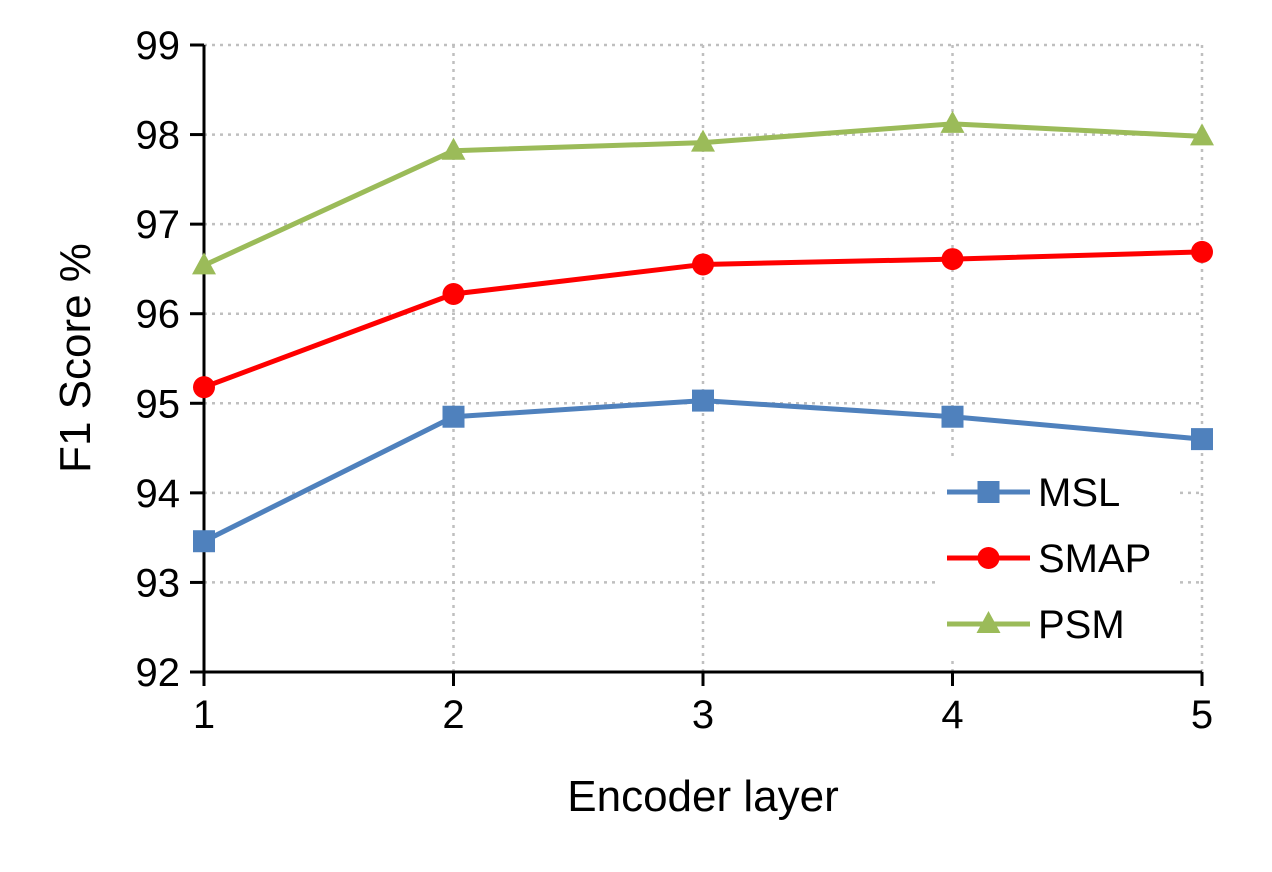 The image size is (1272, 872). What do you see at coordinates (1079, 493) in the screenshot?
I see `legend-label-msl: MSL` at bounding box center [1079, 493].